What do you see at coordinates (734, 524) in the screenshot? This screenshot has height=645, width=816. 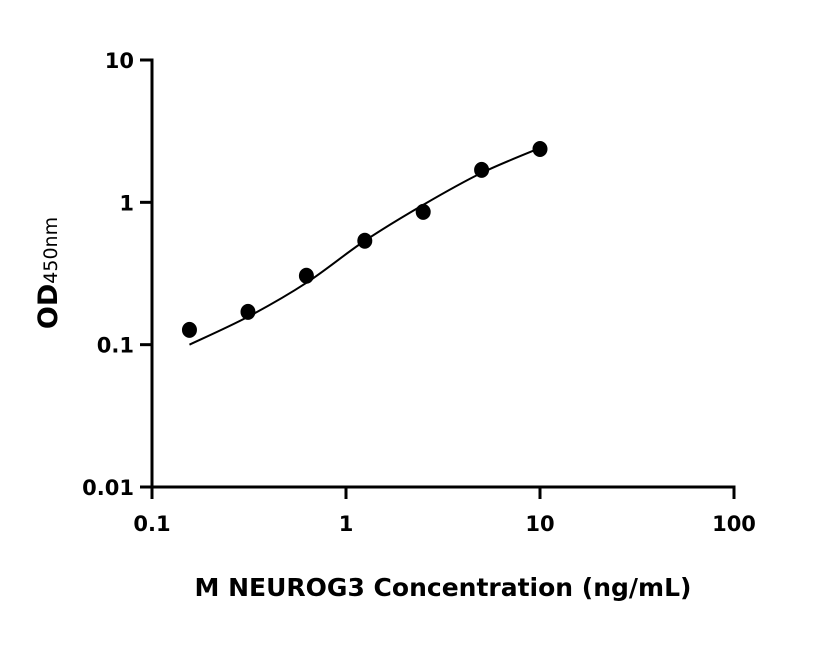 I see `x-tick-label: 100` at bounding box center [734, 524].